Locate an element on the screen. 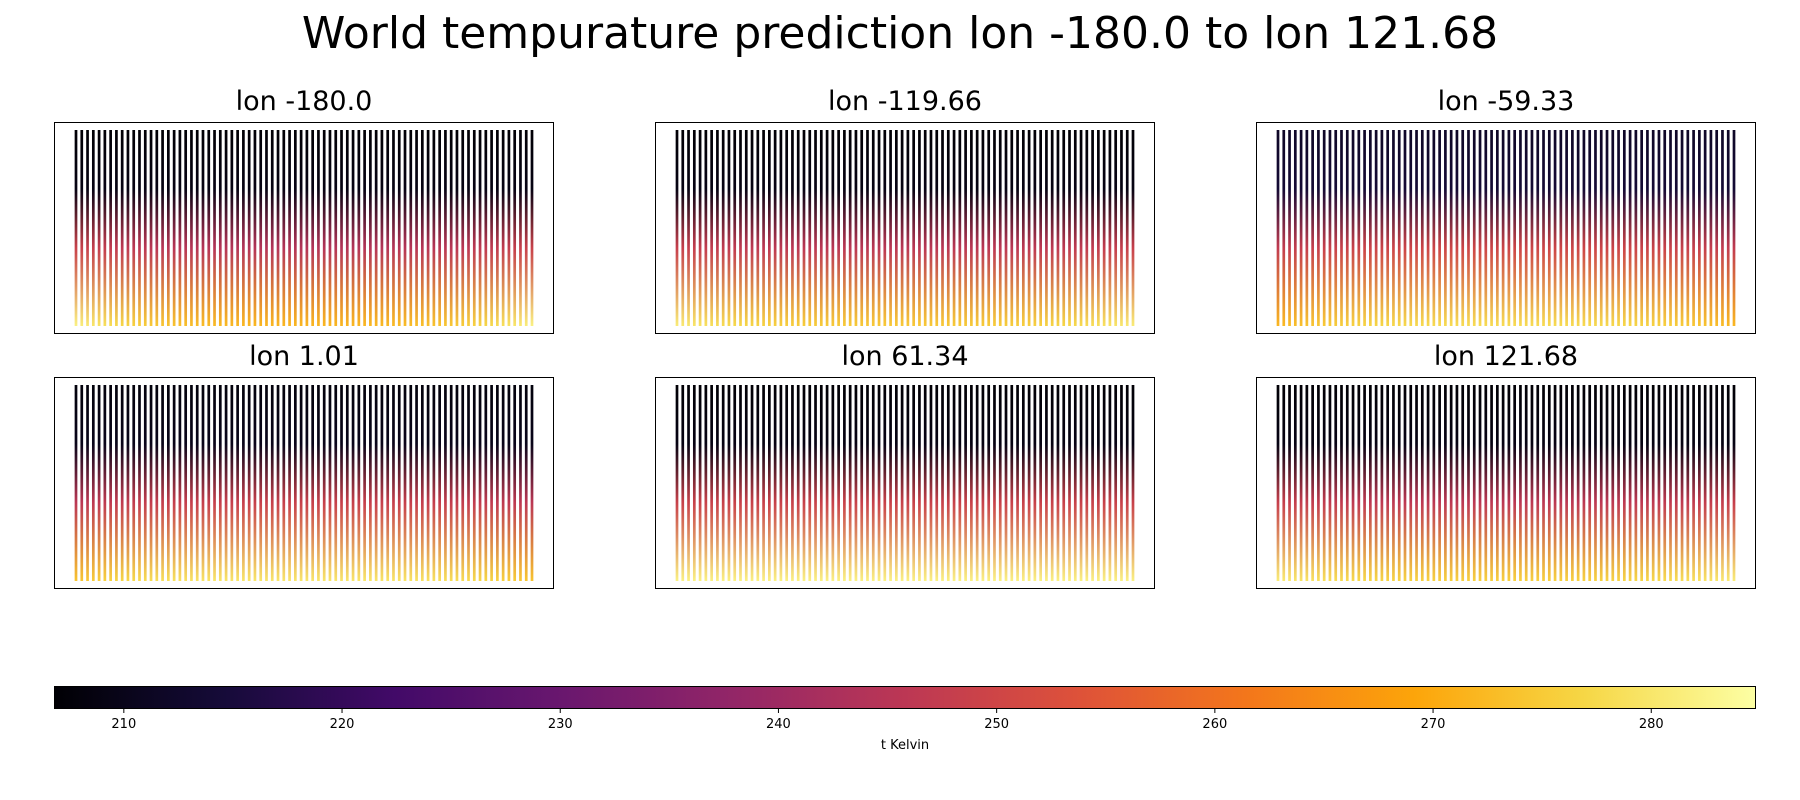  panel-title: lon 1.01 is located at coordinates (304, 356).